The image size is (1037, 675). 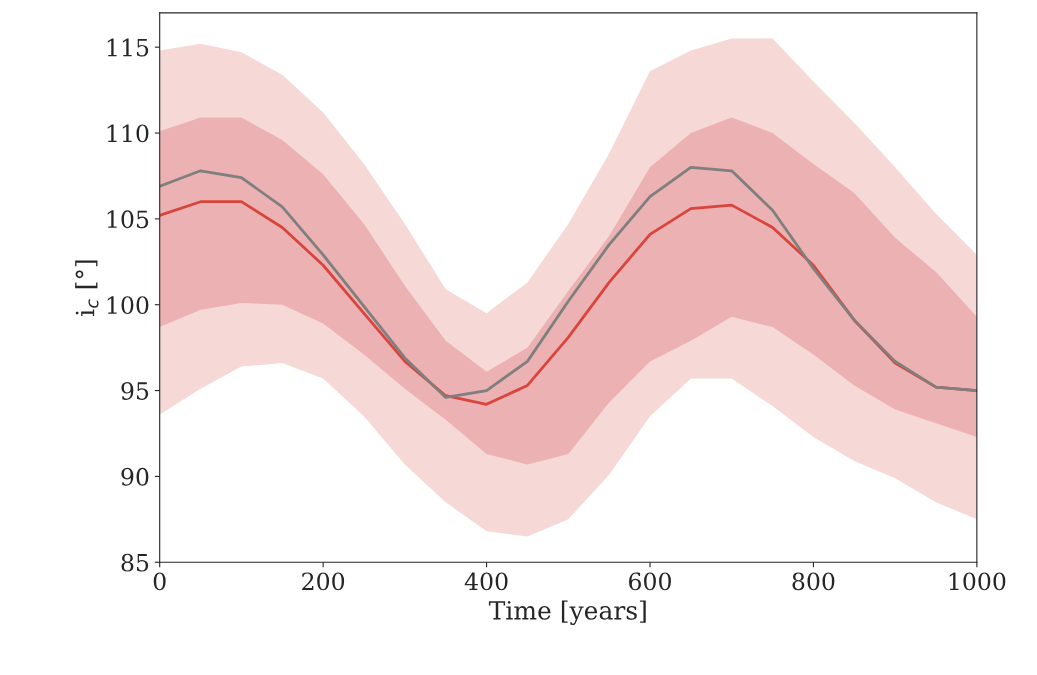 I want to click on x-axis-title: Time [years], so click(x=567, y=612).